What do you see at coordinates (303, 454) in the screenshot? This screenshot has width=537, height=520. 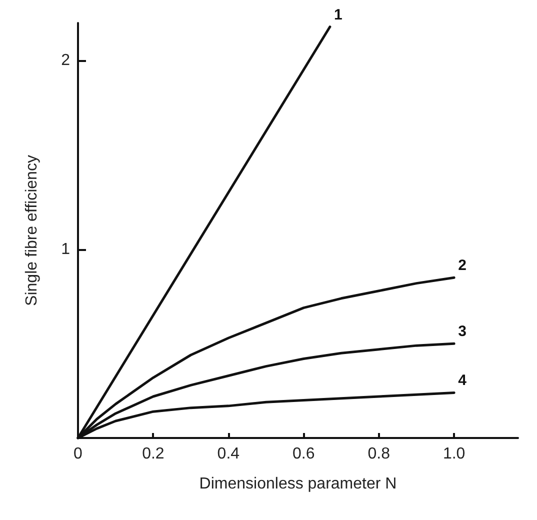 I see `x-tick-label: 0.6` at bounding box center [303, 454].